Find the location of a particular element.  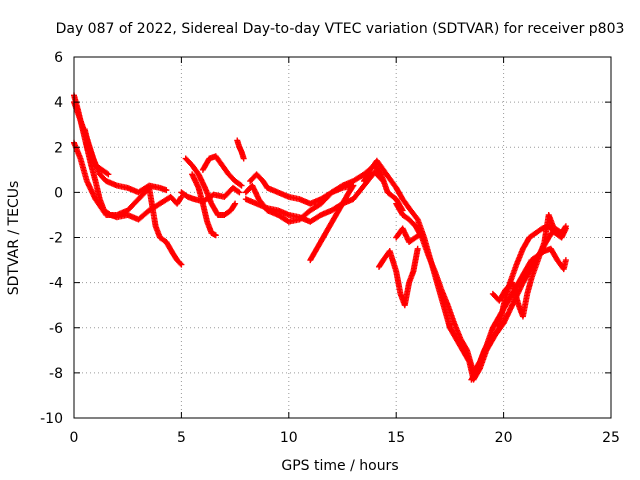

x-tick-label: 0 is located at coordinates (74, 438).